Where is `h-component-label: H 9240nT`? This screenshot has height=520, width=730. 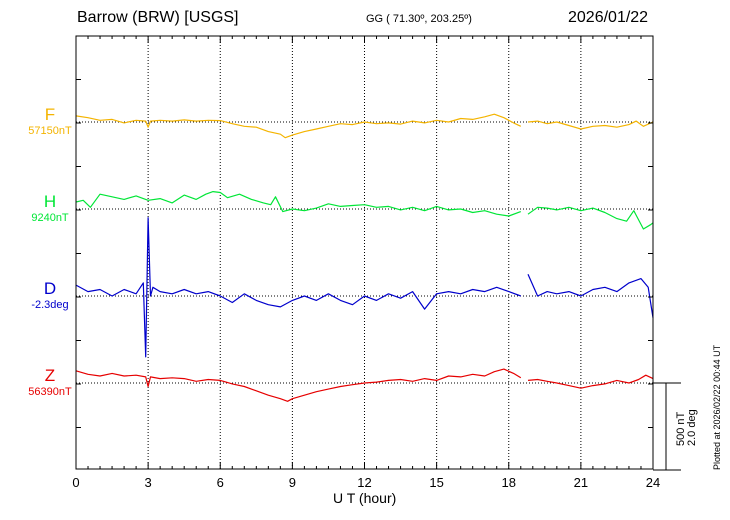 h-component-label: H 9240nT is located at coordinates (50, 208).